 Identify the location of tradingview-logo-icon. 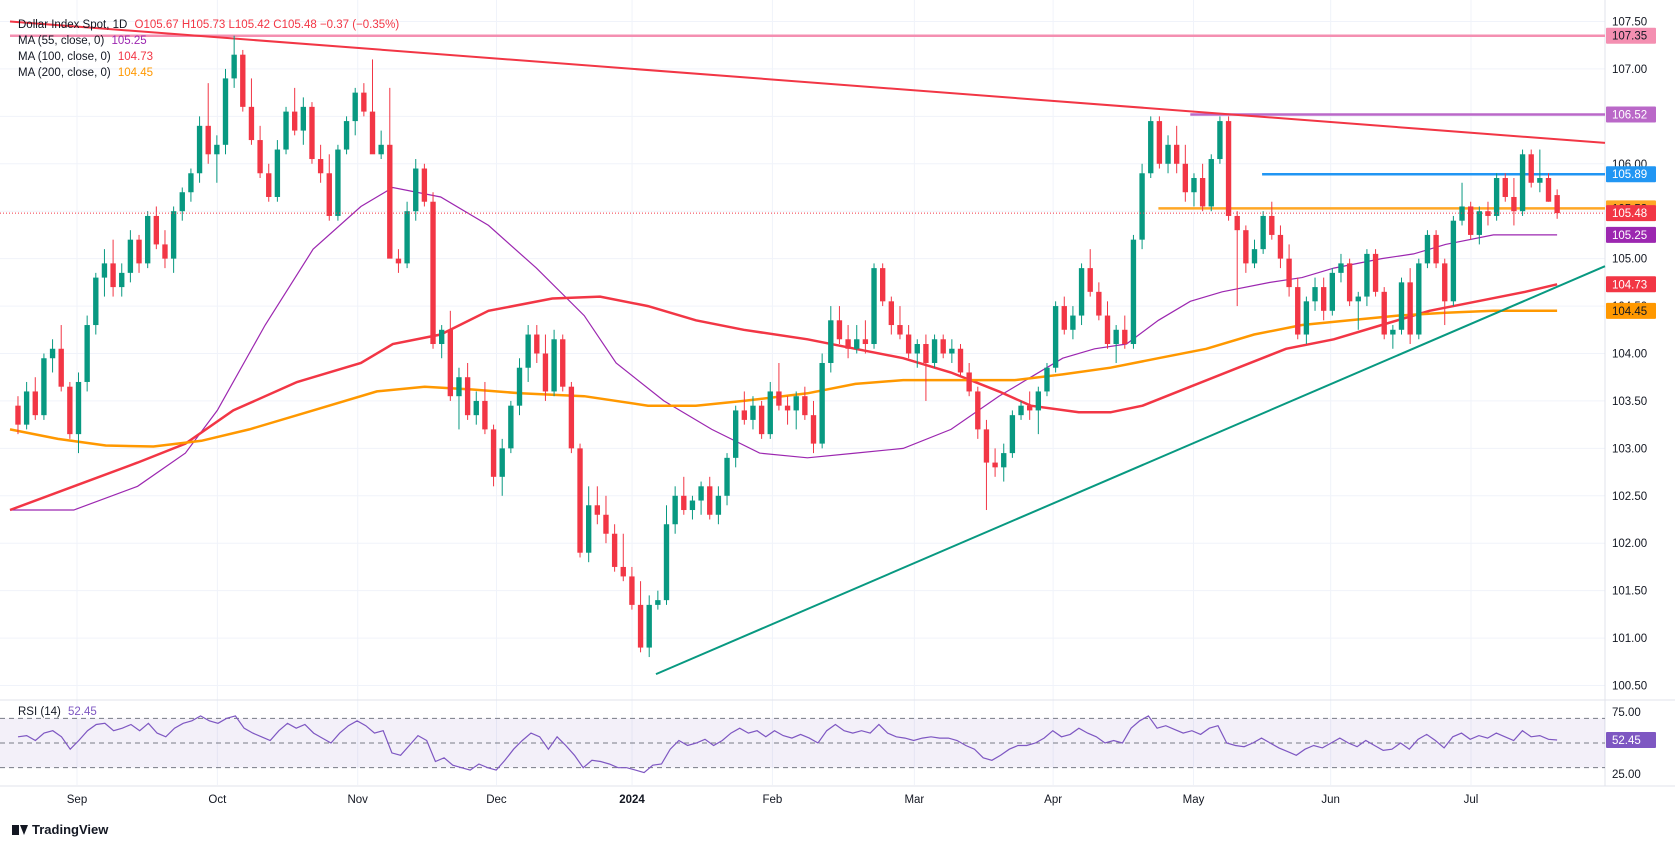
(20, 829).